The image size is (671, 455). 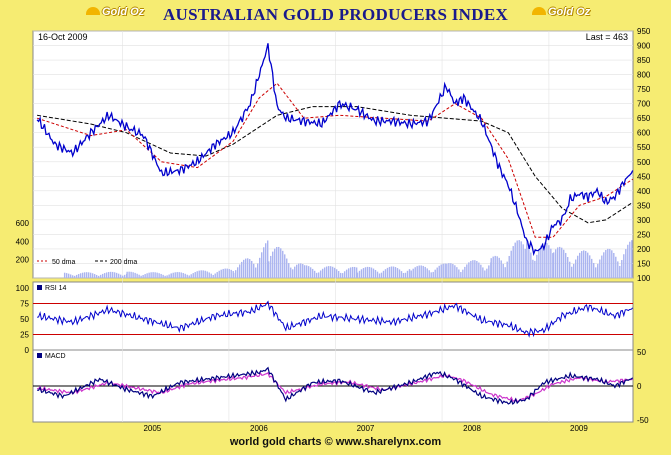 I want to click on price-y-tick-label: 300, so click(x=644, y=220).